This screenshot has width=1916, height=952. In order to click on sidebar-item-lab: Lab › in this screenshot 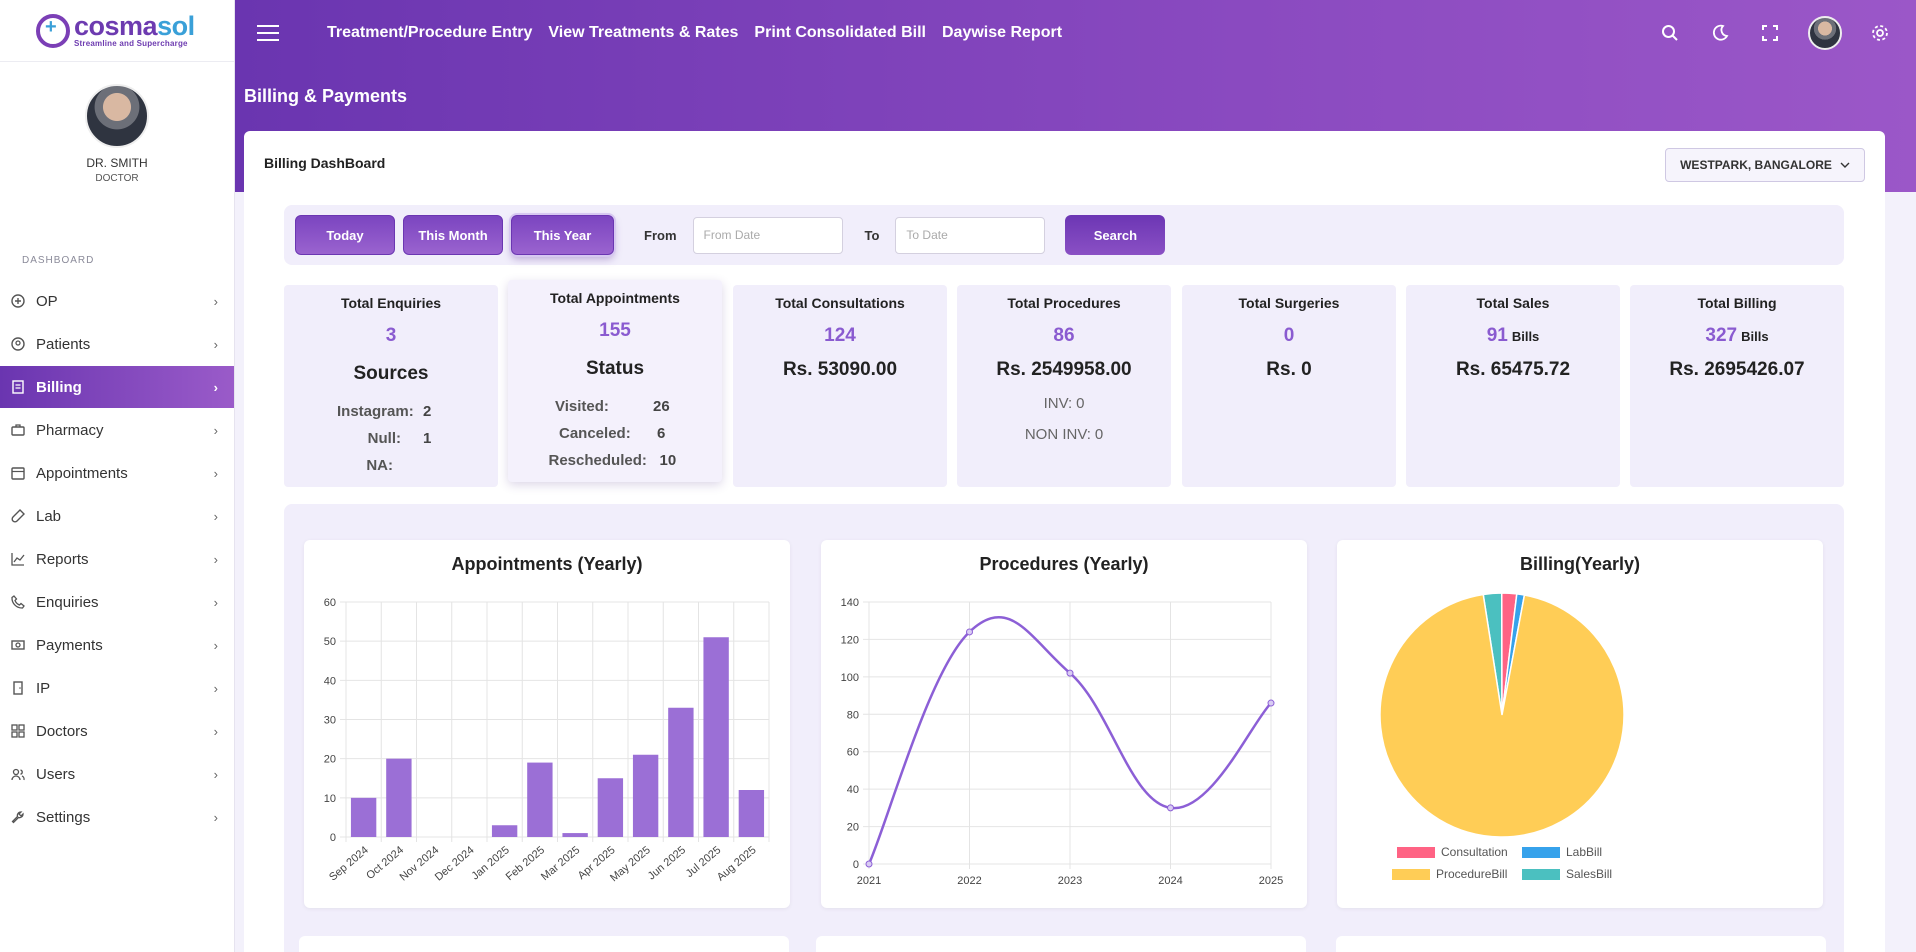, I will do `click(117, 516)`.